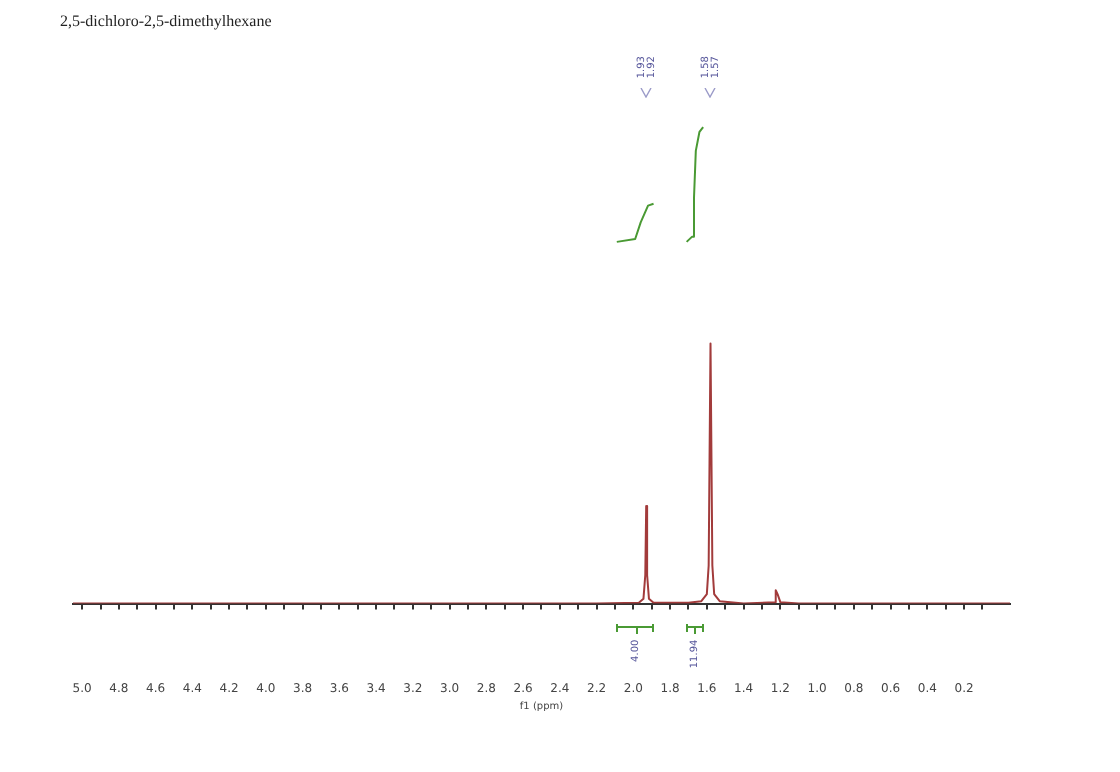  I want to click on chart-title: 2,5-dichloro-2,5-dimethylhexane, so click(166, 20).